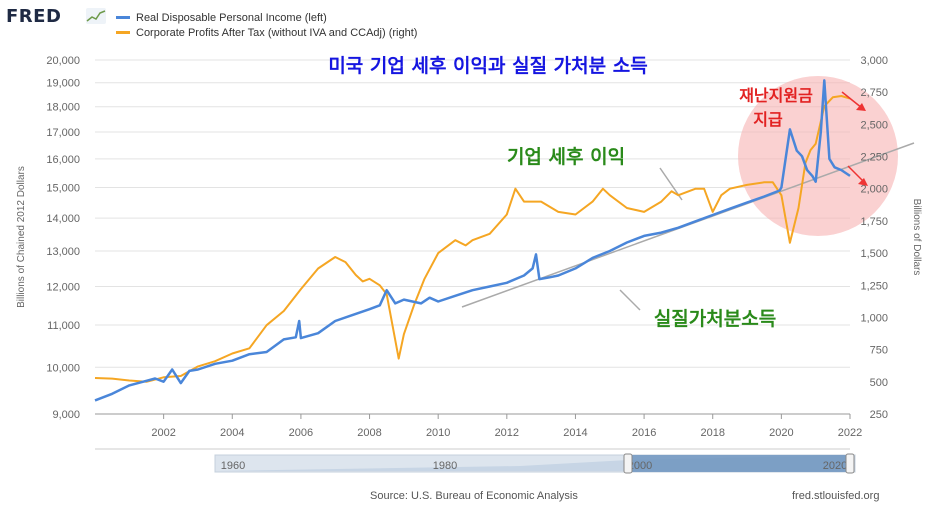 This screenshot has width=947, height=519. I want to click on range-label: 2020, so click(835, 466).